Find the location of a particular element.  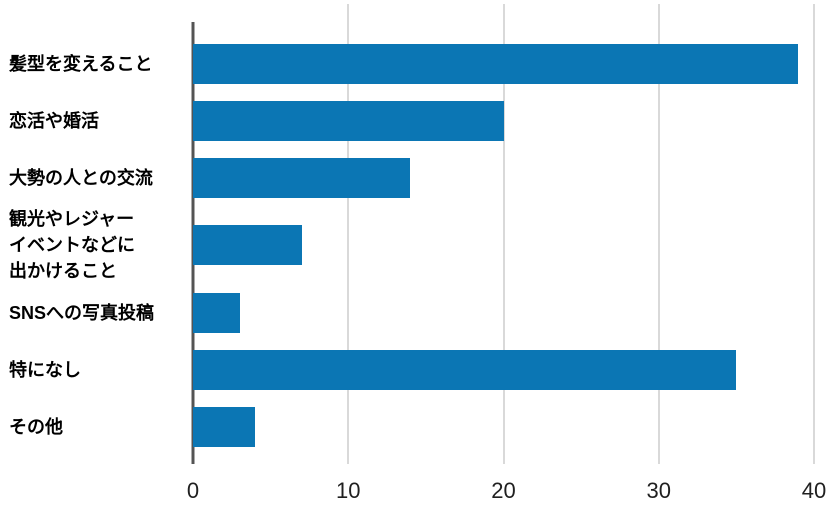

category-label: 大勢の人との交流 is located at coordinates (81, 177).